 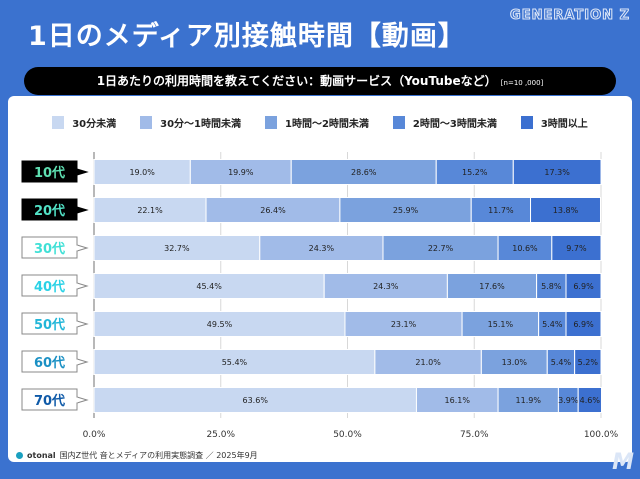 What do you see at coordinates (200, 124) in the screenshot?
I see `legend-label: 30分〜1時間未満` at bounding box center [200, 124].